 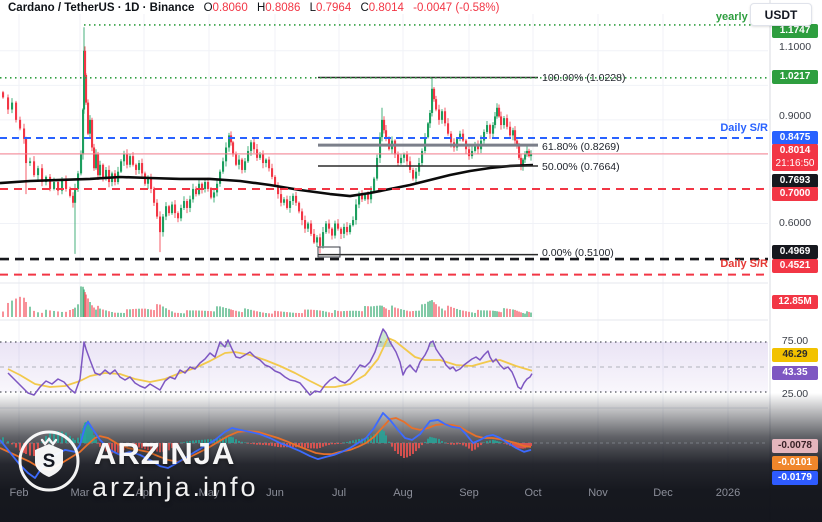 What do you see at coordinates (469, 493) in the screenshot?
I see `time-axis-label-Sep: Sep` at bounding box center [469, 493].